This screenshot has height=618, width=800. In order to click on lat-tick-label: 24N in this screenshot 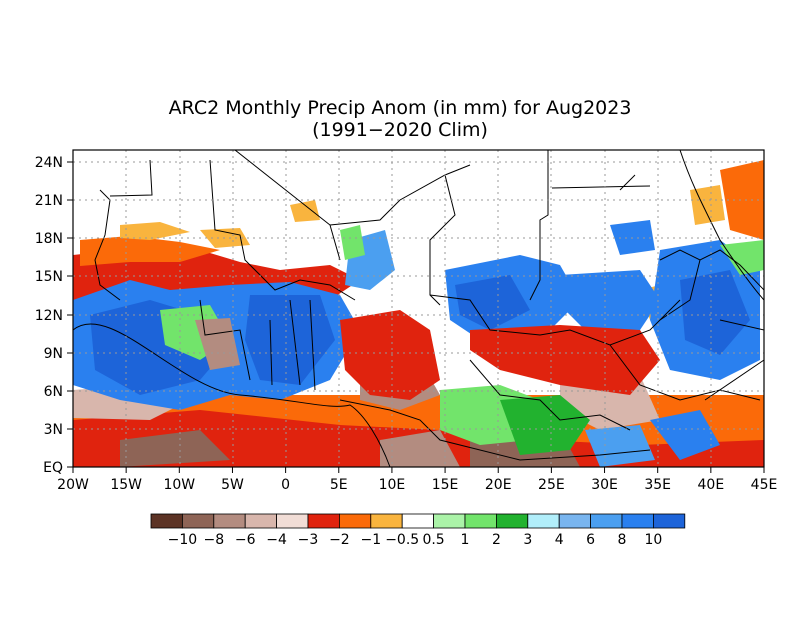, I will do `click(49, 163)`.